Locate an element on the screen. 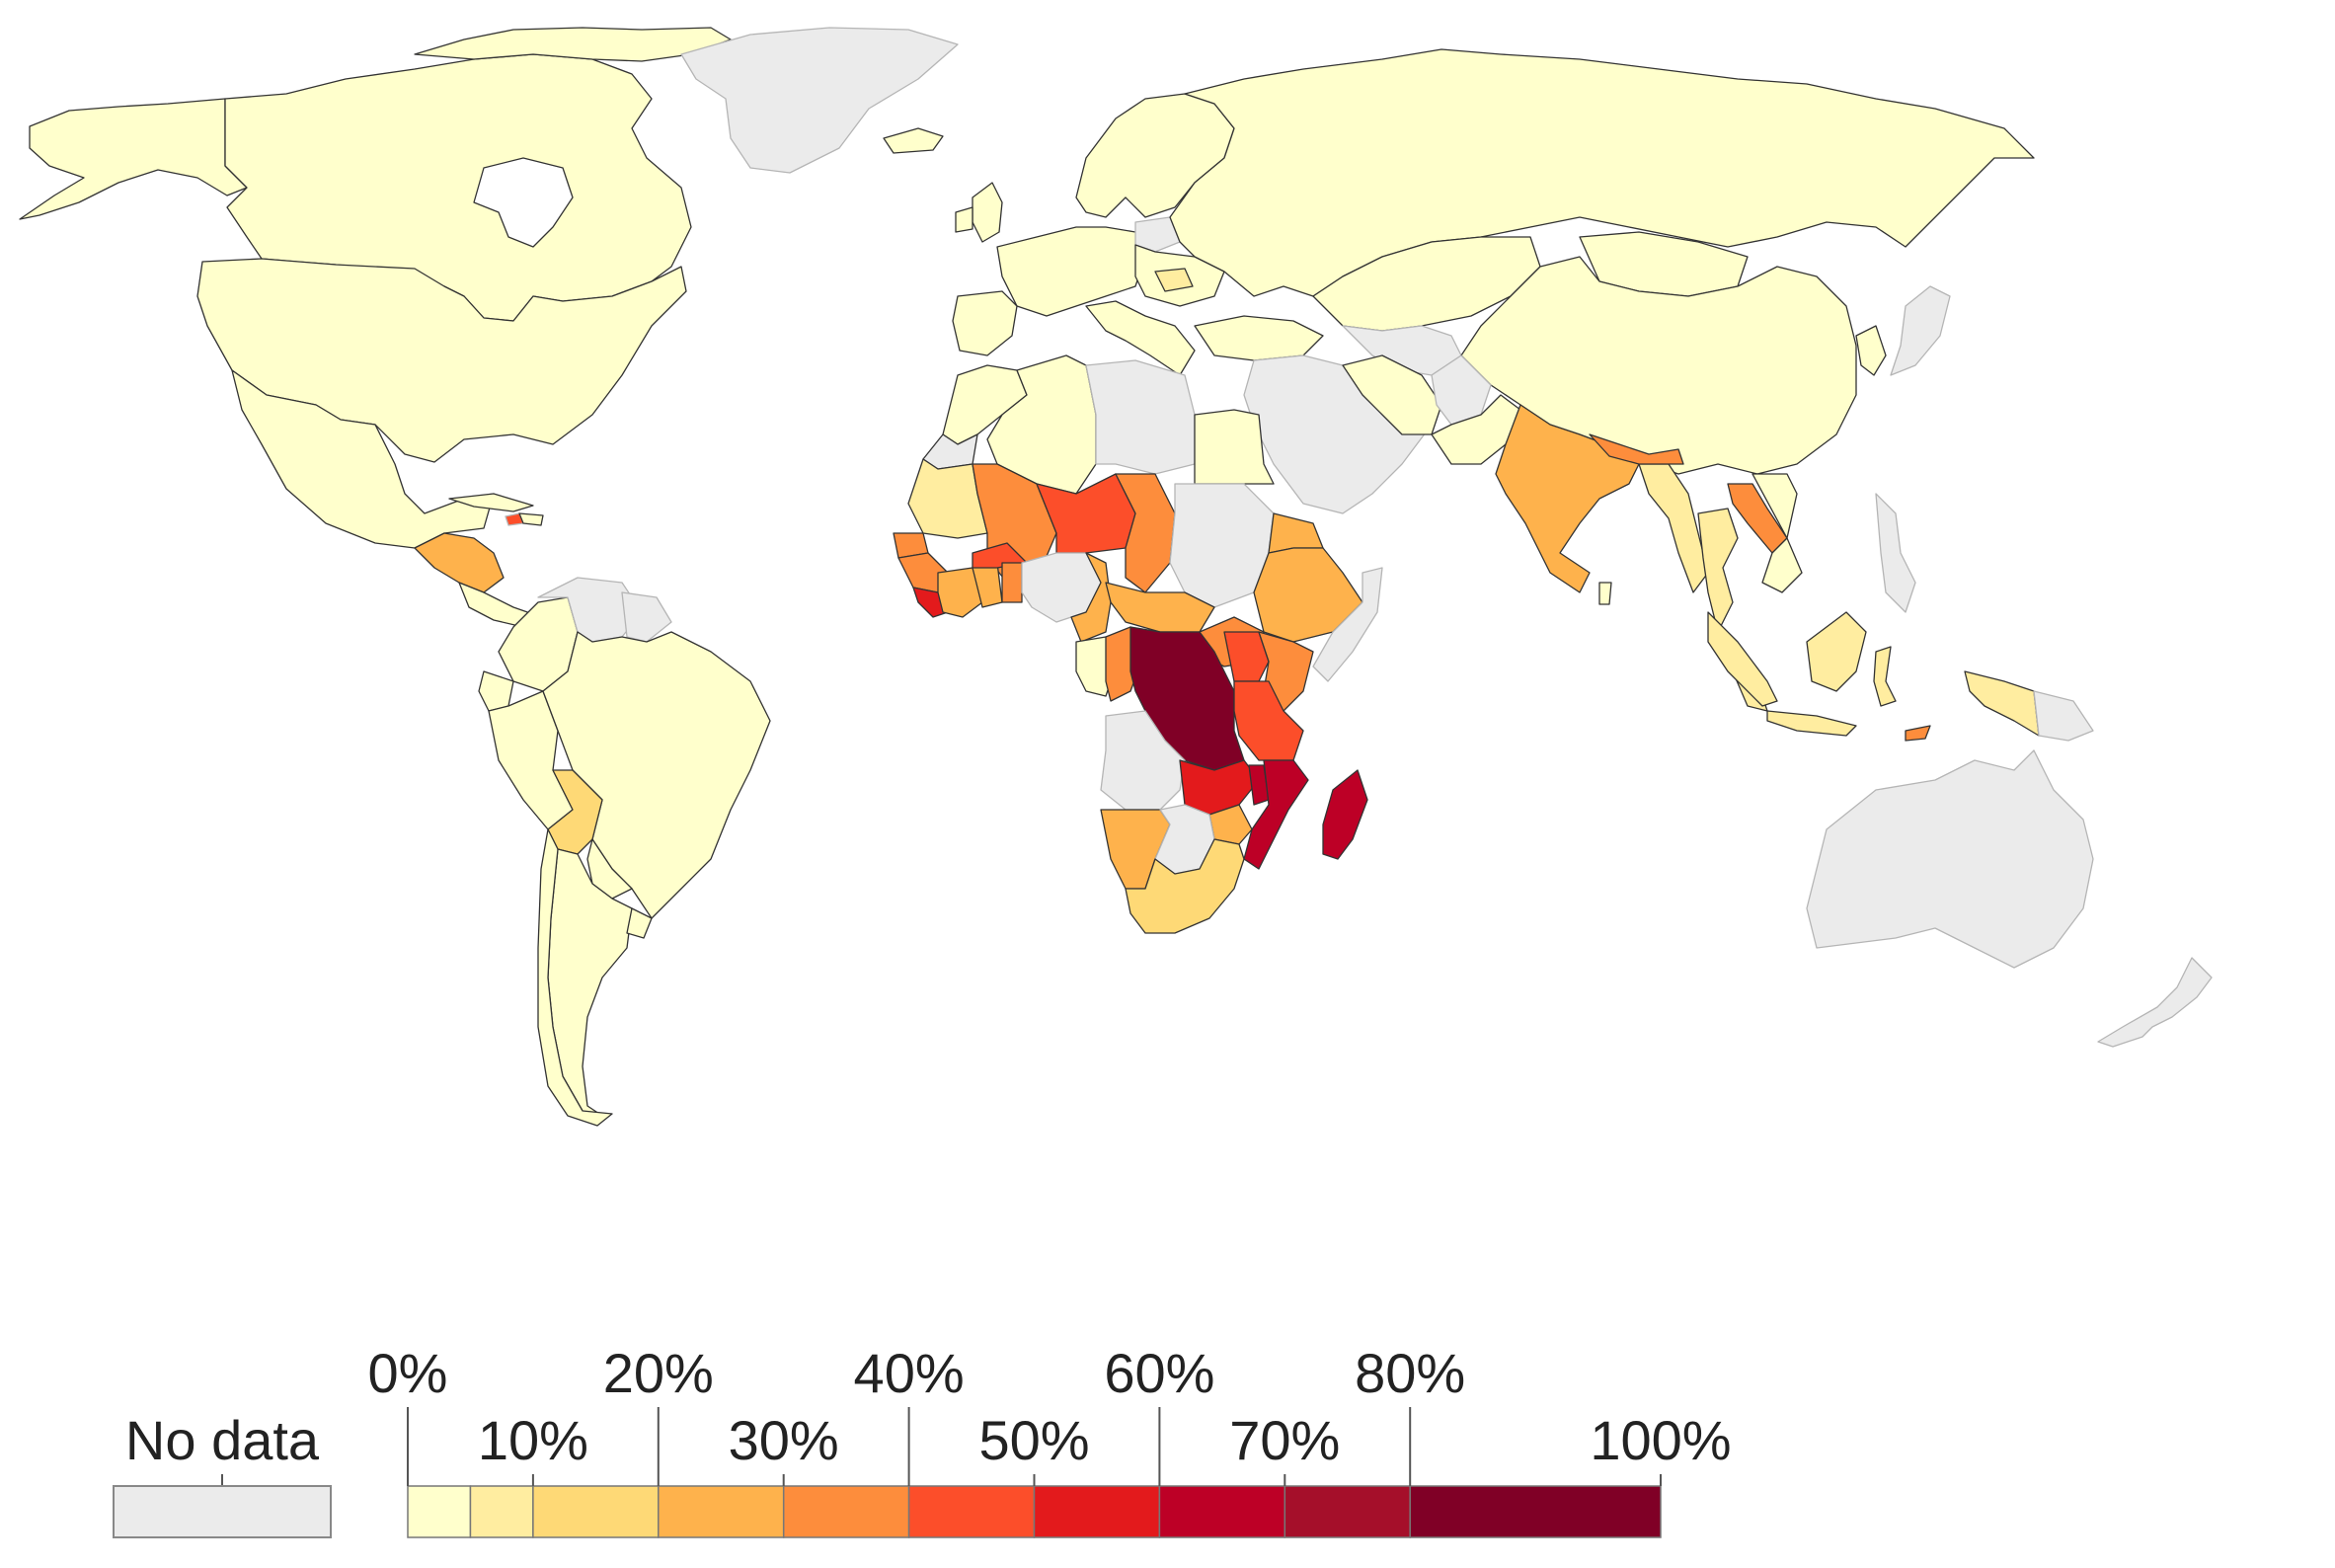 The height and width of the screenshot is (1568, 2335). region-ecuador is located at coordinates (496, 691).